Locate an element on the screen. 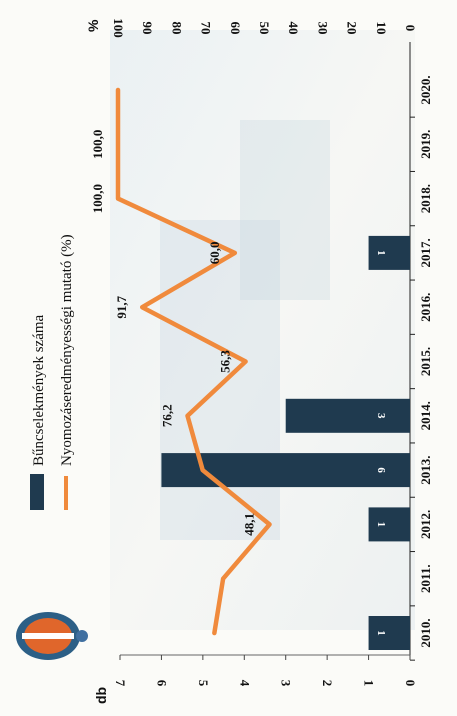 Image resolution: width=457 pixels, height=716 pixels. left-axis-tick-label: 1 is located at coordinates (369, 683).